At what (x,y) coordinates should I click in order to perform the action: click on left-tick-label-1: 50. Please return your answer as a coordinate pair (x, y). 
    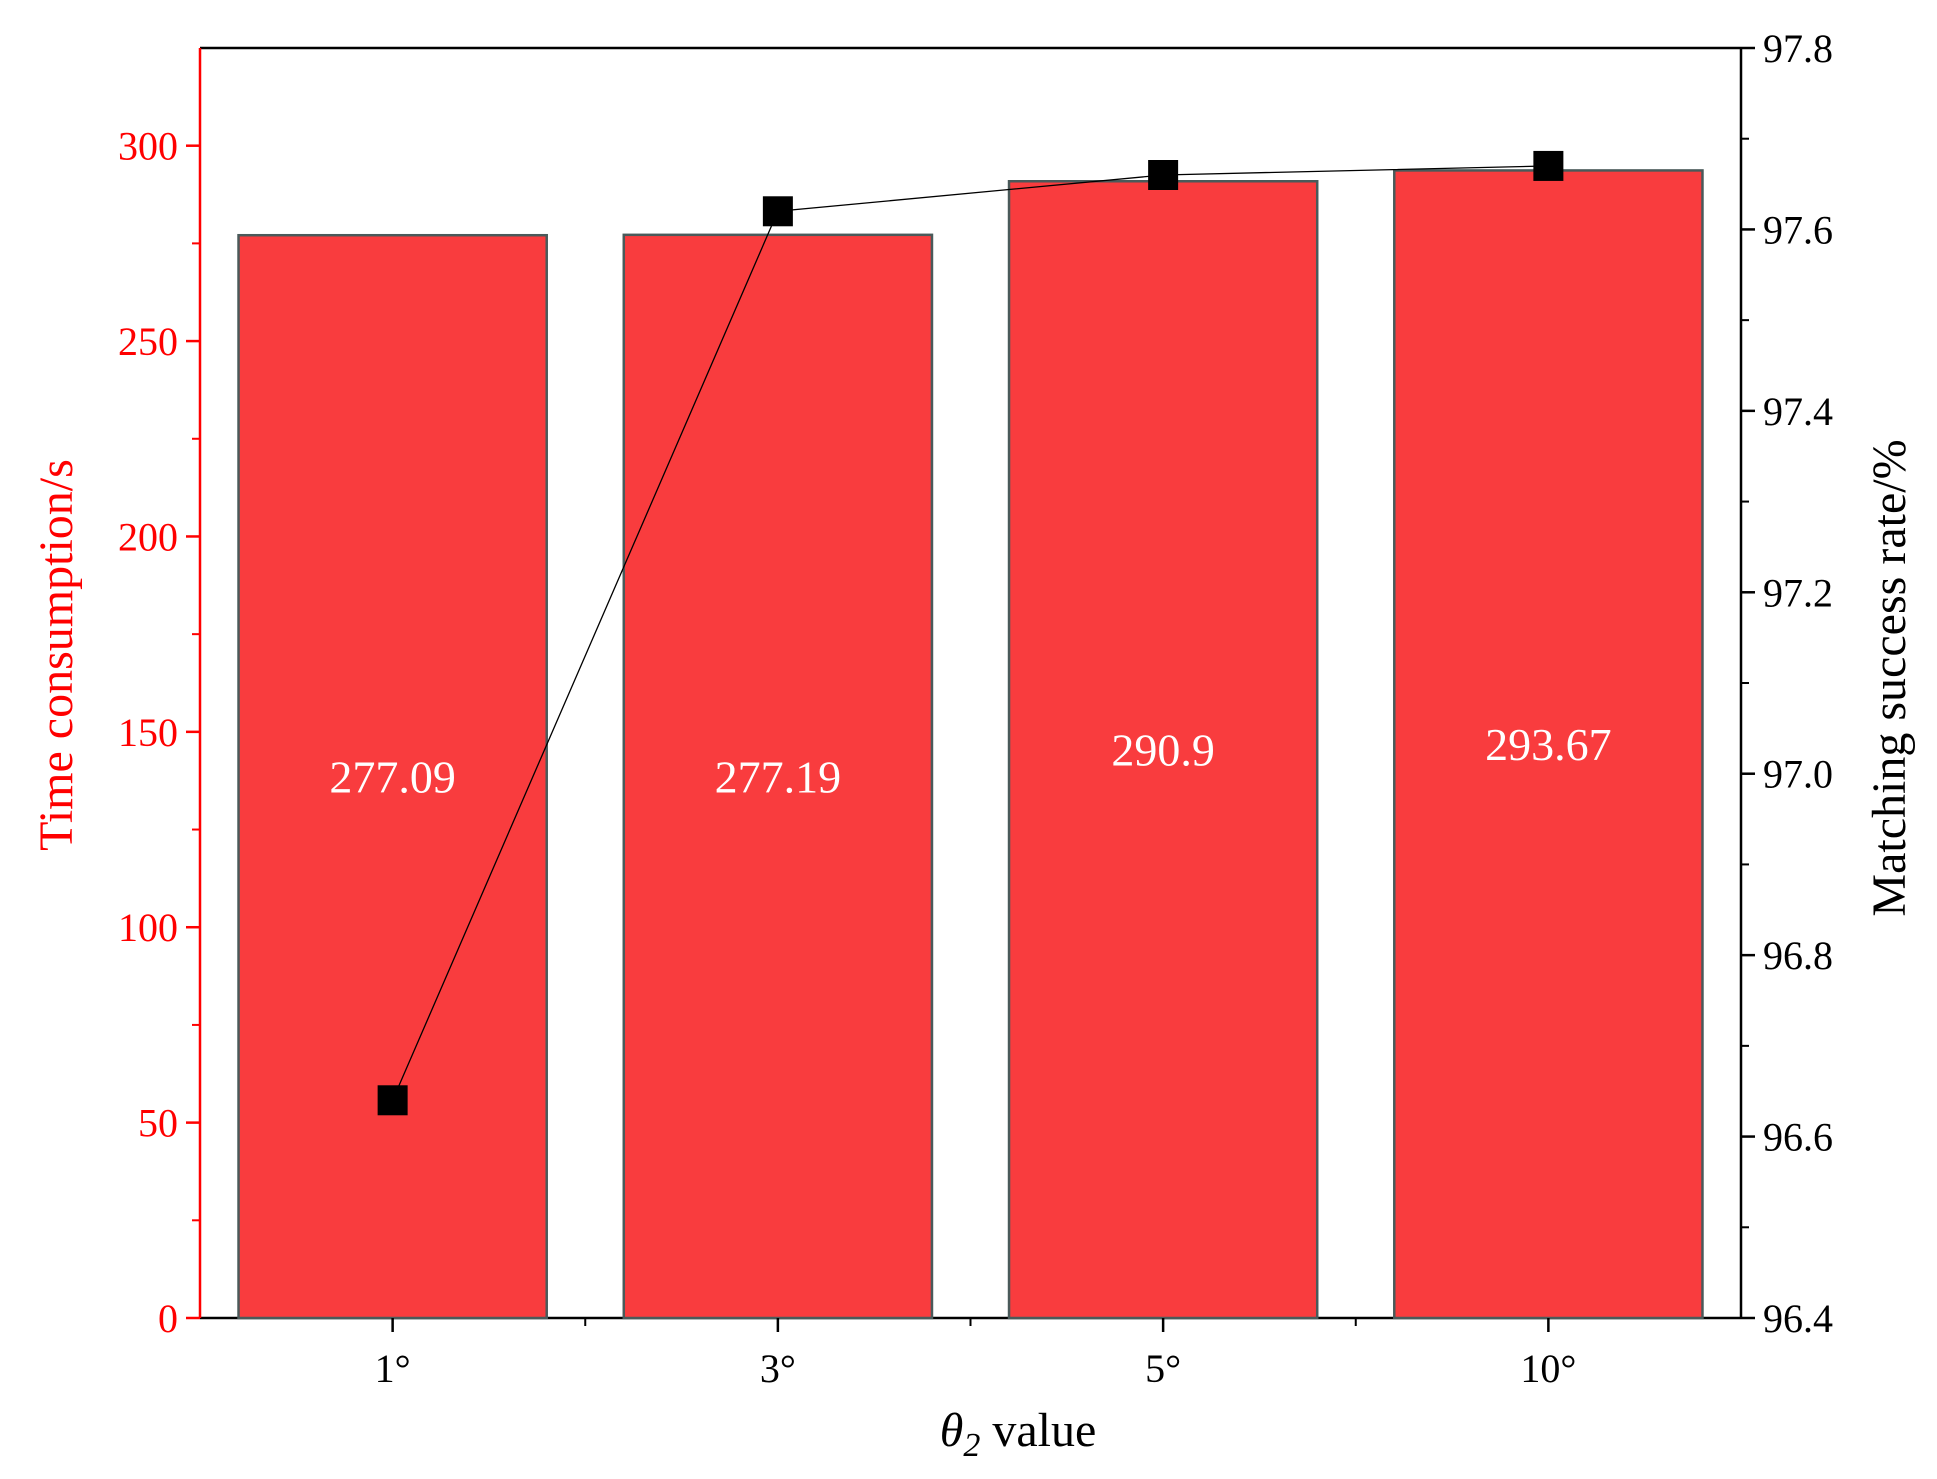
    Looking at the image, I should click on (158, 1123).